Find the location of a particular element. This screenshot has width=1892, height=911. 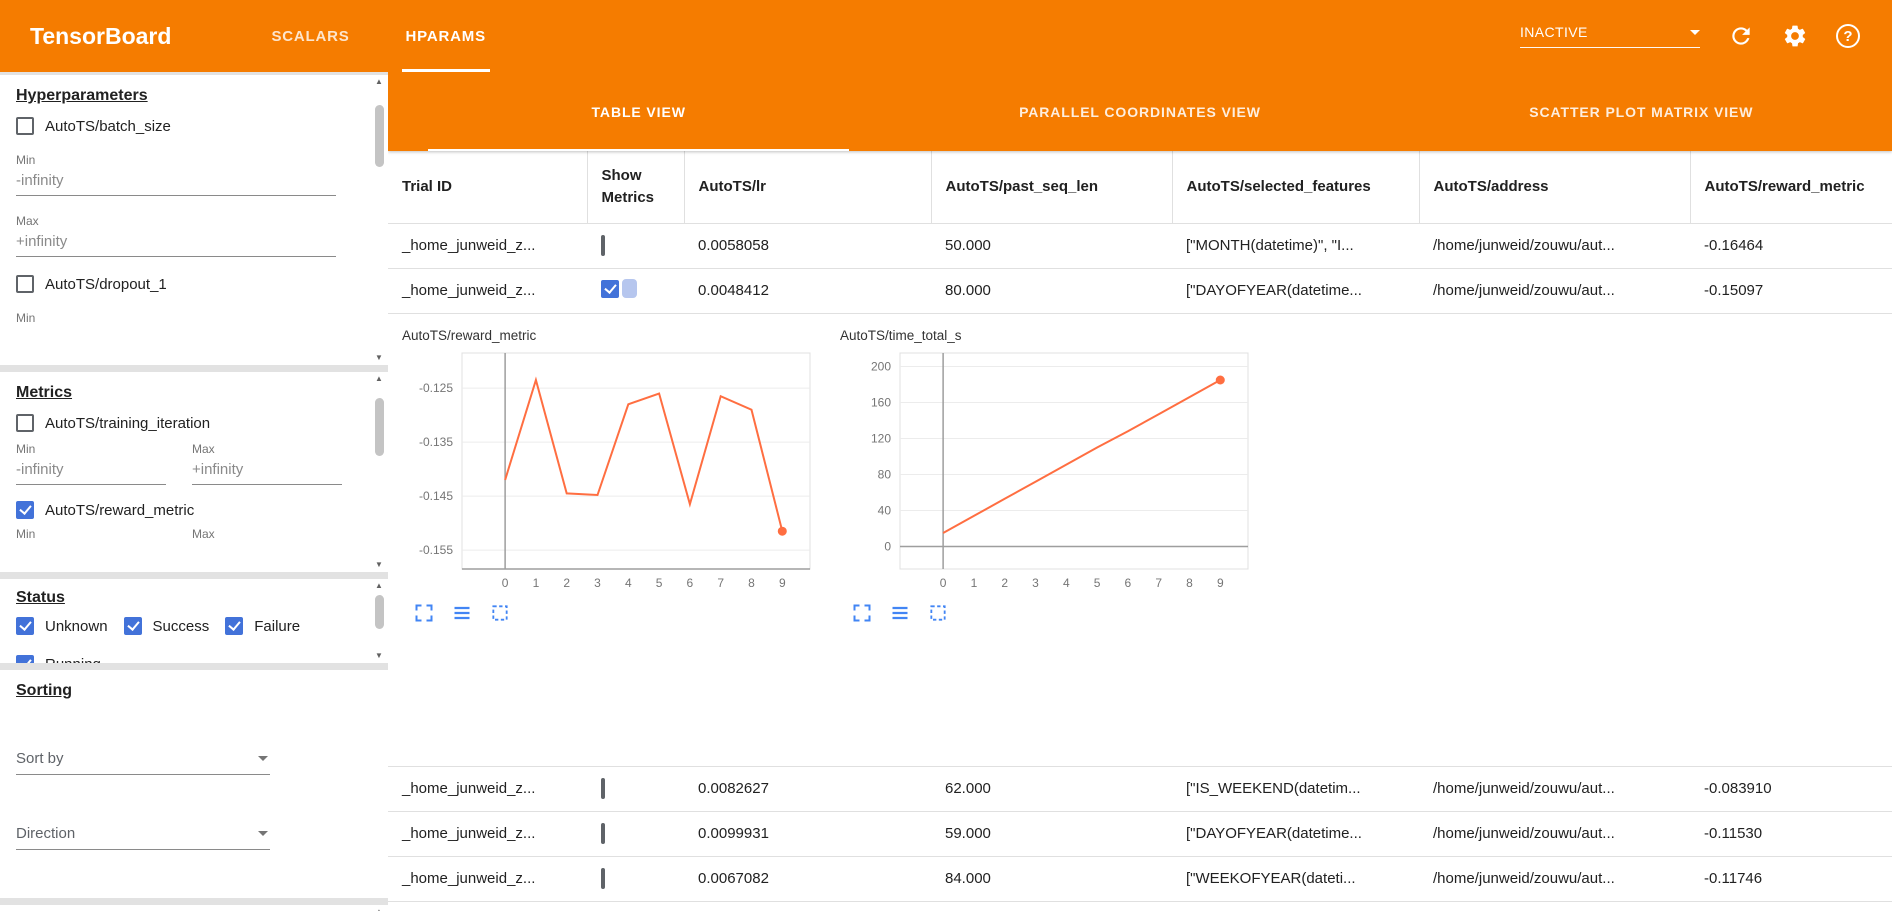

lr-cell: 0.0058058 is located at coordinates (807, 246).